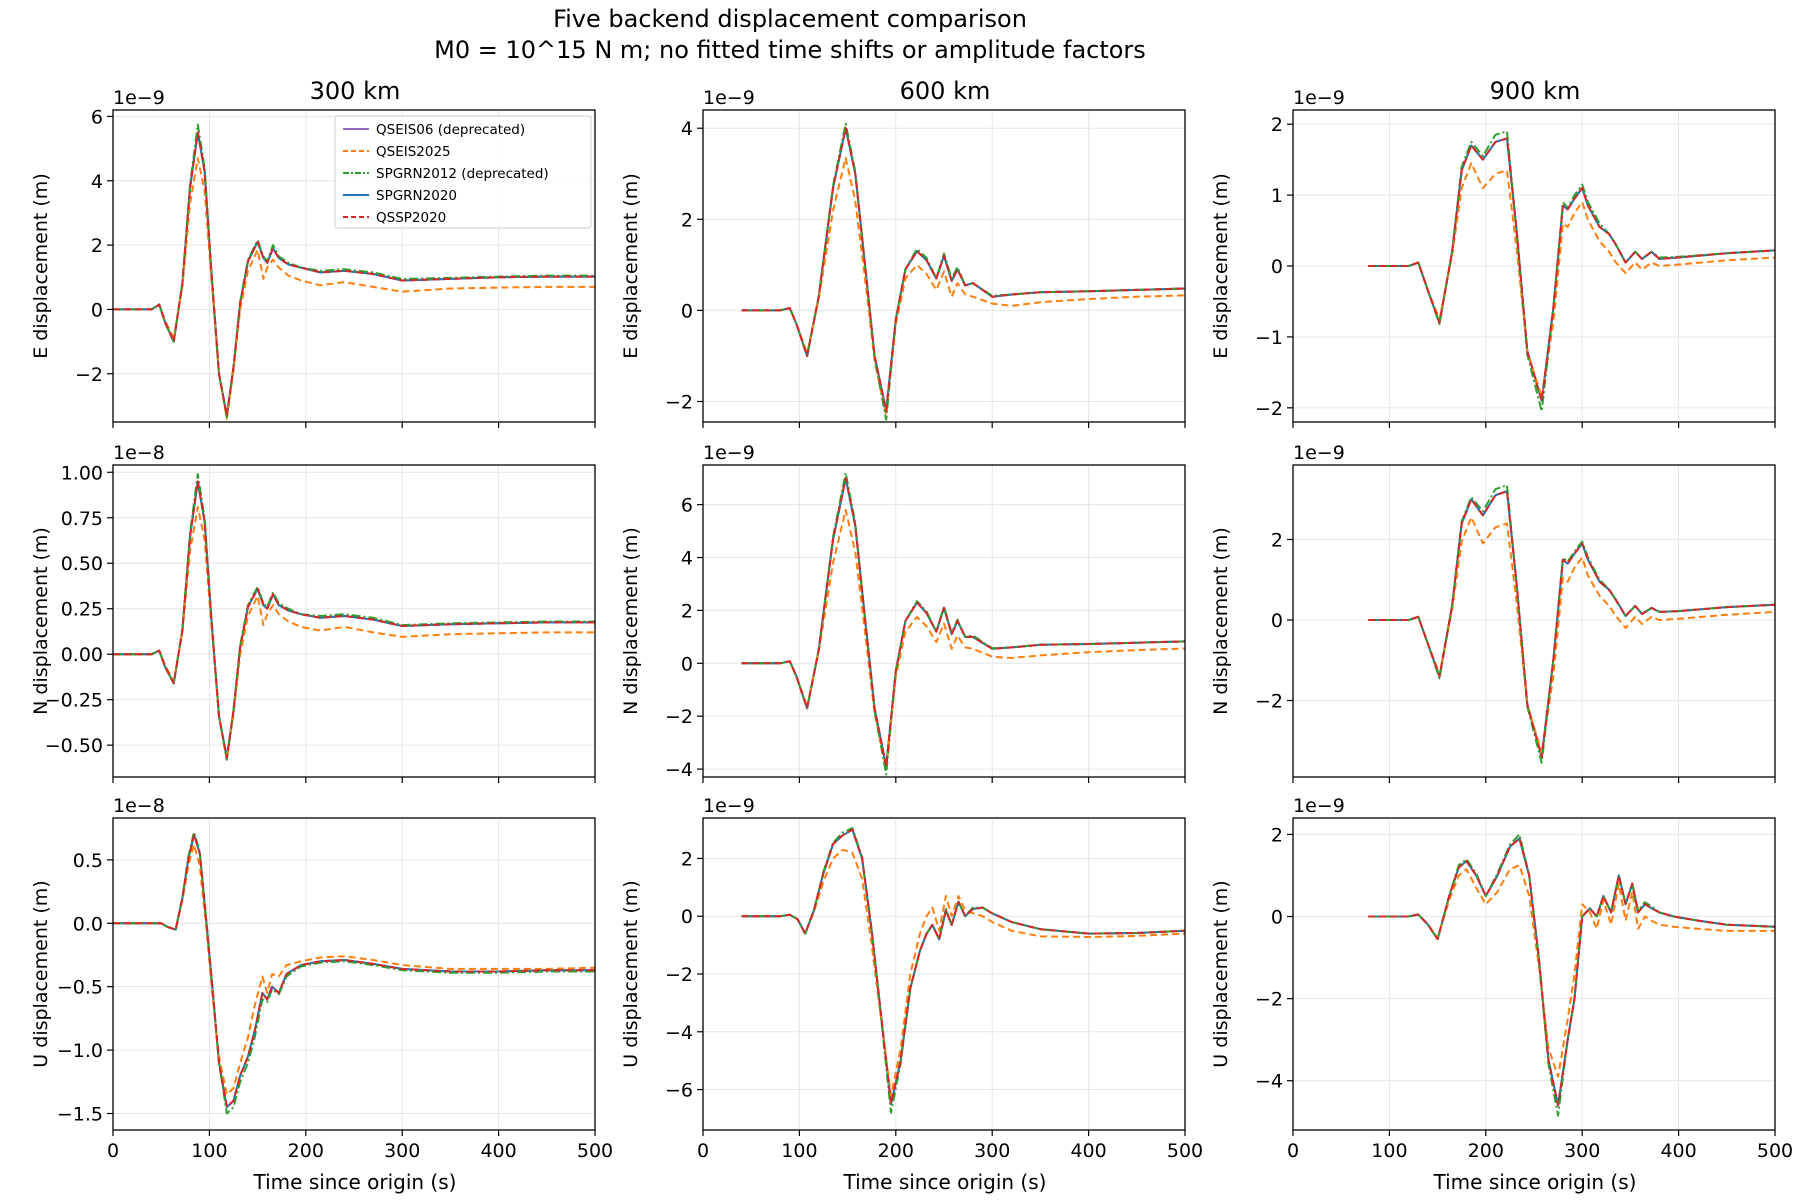 The width and height of the screenshot is (1800, 1200). What do you see at coordinates (97, 117) in the screenshot?
I see `y-tick-label: 6` at bounding box center [97, 117].